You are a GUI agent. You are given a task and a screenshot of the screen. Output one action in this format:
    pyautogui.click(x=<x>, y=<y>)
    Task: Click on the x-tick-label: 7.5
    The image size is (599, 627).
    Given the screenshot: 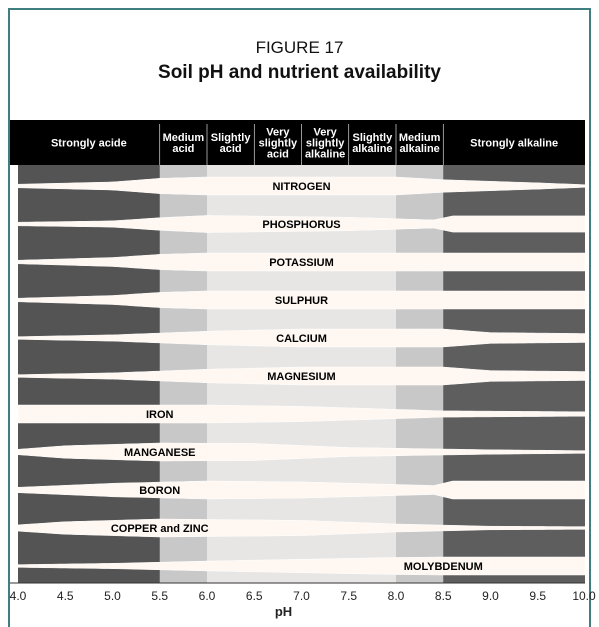 What is the action you would take?
    pyautogui.click(x=348, y=596)
    